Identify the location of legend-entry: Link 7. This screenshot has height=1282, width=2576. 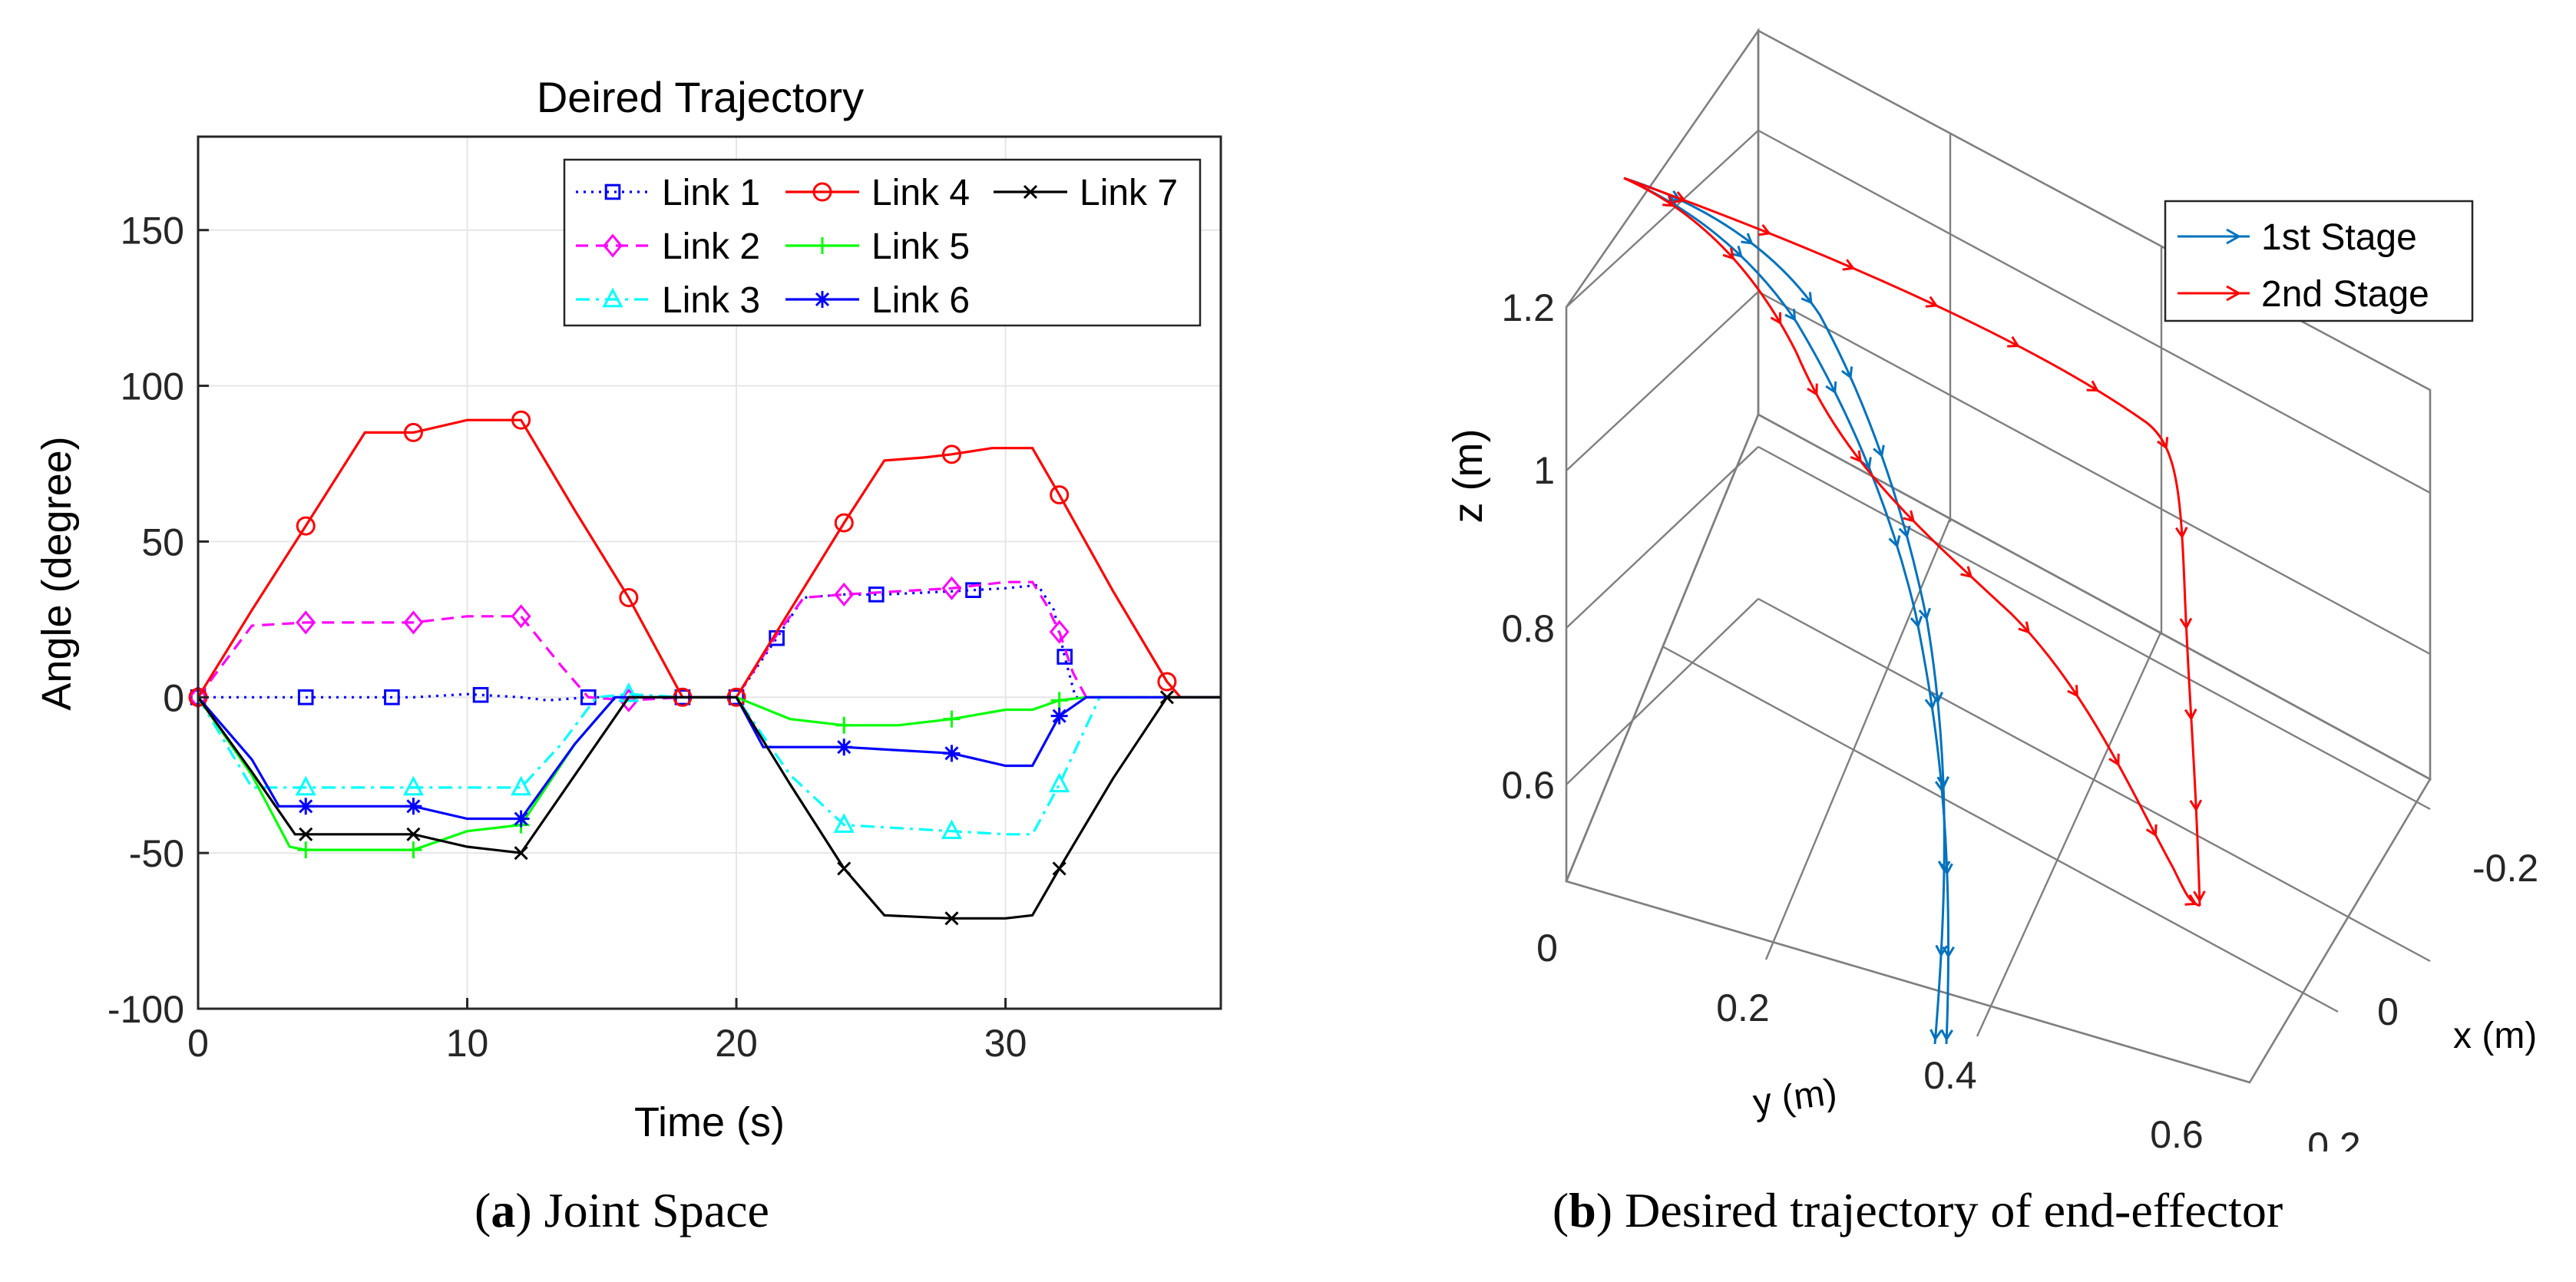
(1086, 193).